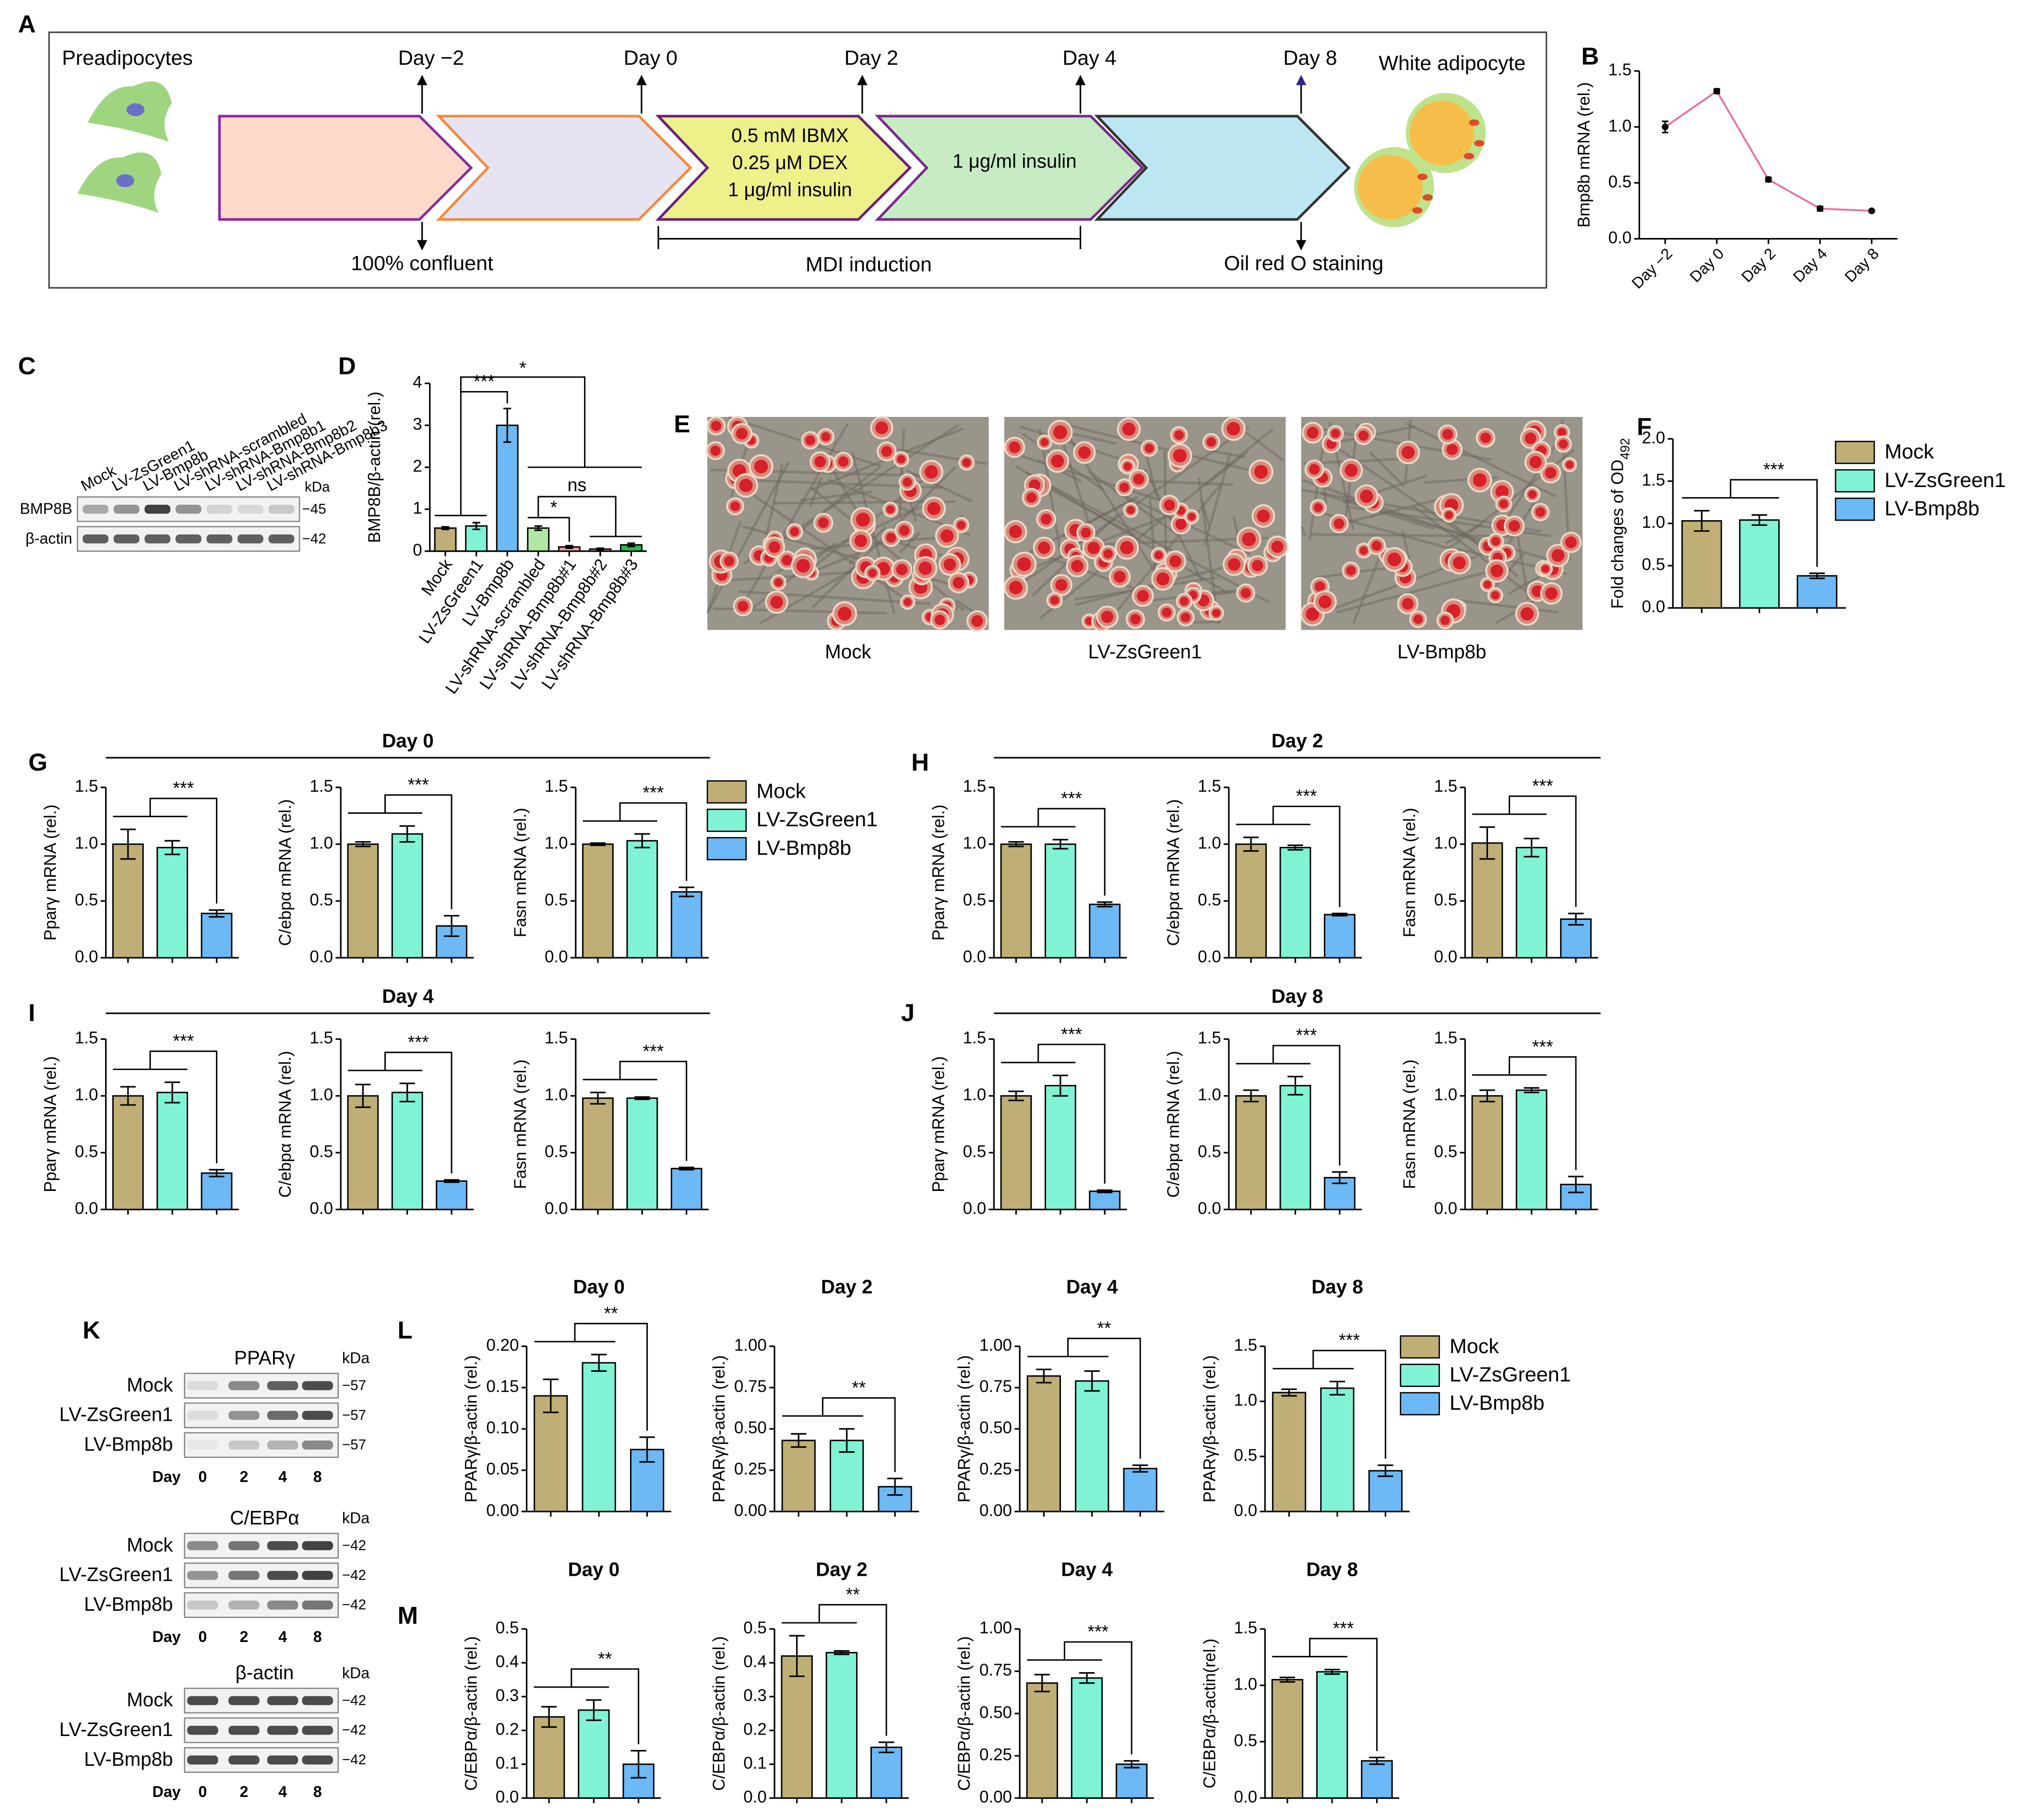 The height and width of the screenshot is (1820, 2024). Describe the element at coordinates (507, 1662) in the screenshot. I see `y-tick-label: 0.4` at that location.